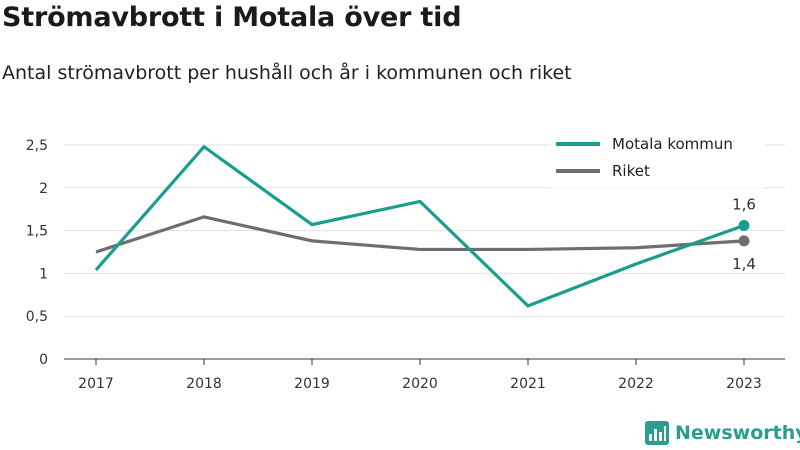  What do you see at coordinates (43, 189) in the screenshot?
I see `y-tick-label: 2` at bounding box center [43, 189].